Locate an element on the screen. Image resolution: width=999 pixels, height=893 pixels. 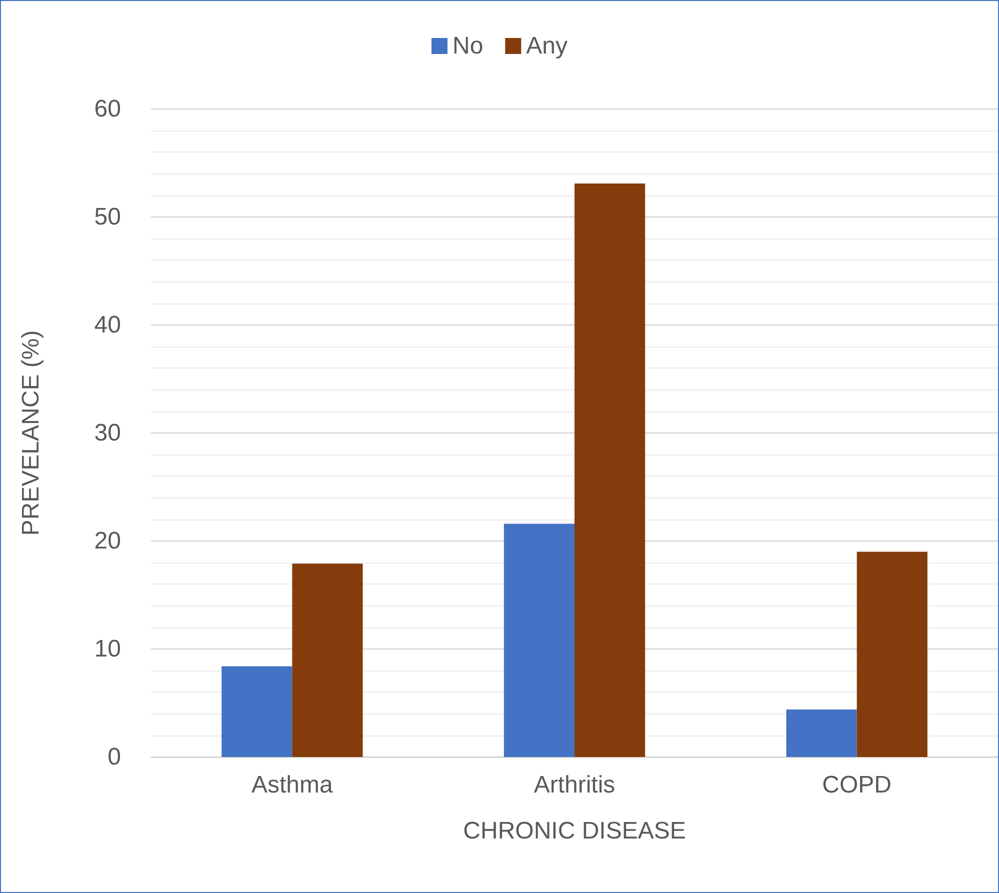
x-tick-label: Asthma is located at coordinates (292, 785).